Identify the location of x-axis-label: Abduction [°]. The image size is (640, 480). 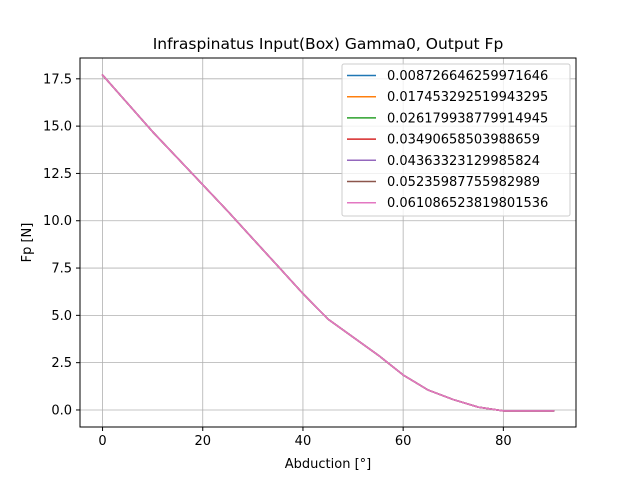
(328, 464).